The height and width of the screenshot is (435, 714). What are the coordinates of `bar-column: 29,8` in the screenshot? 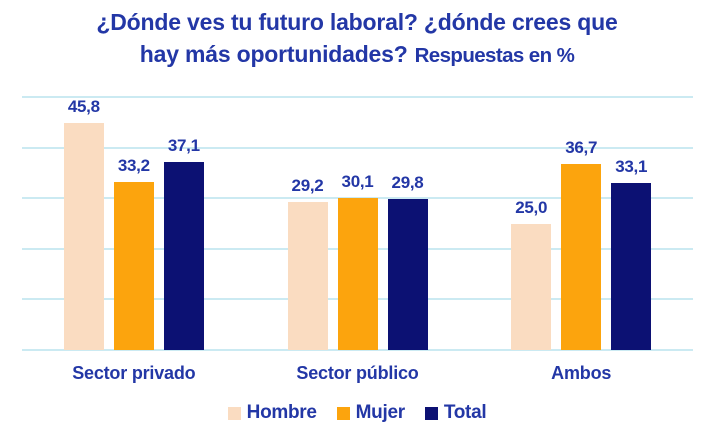 It's located at (407, 223).